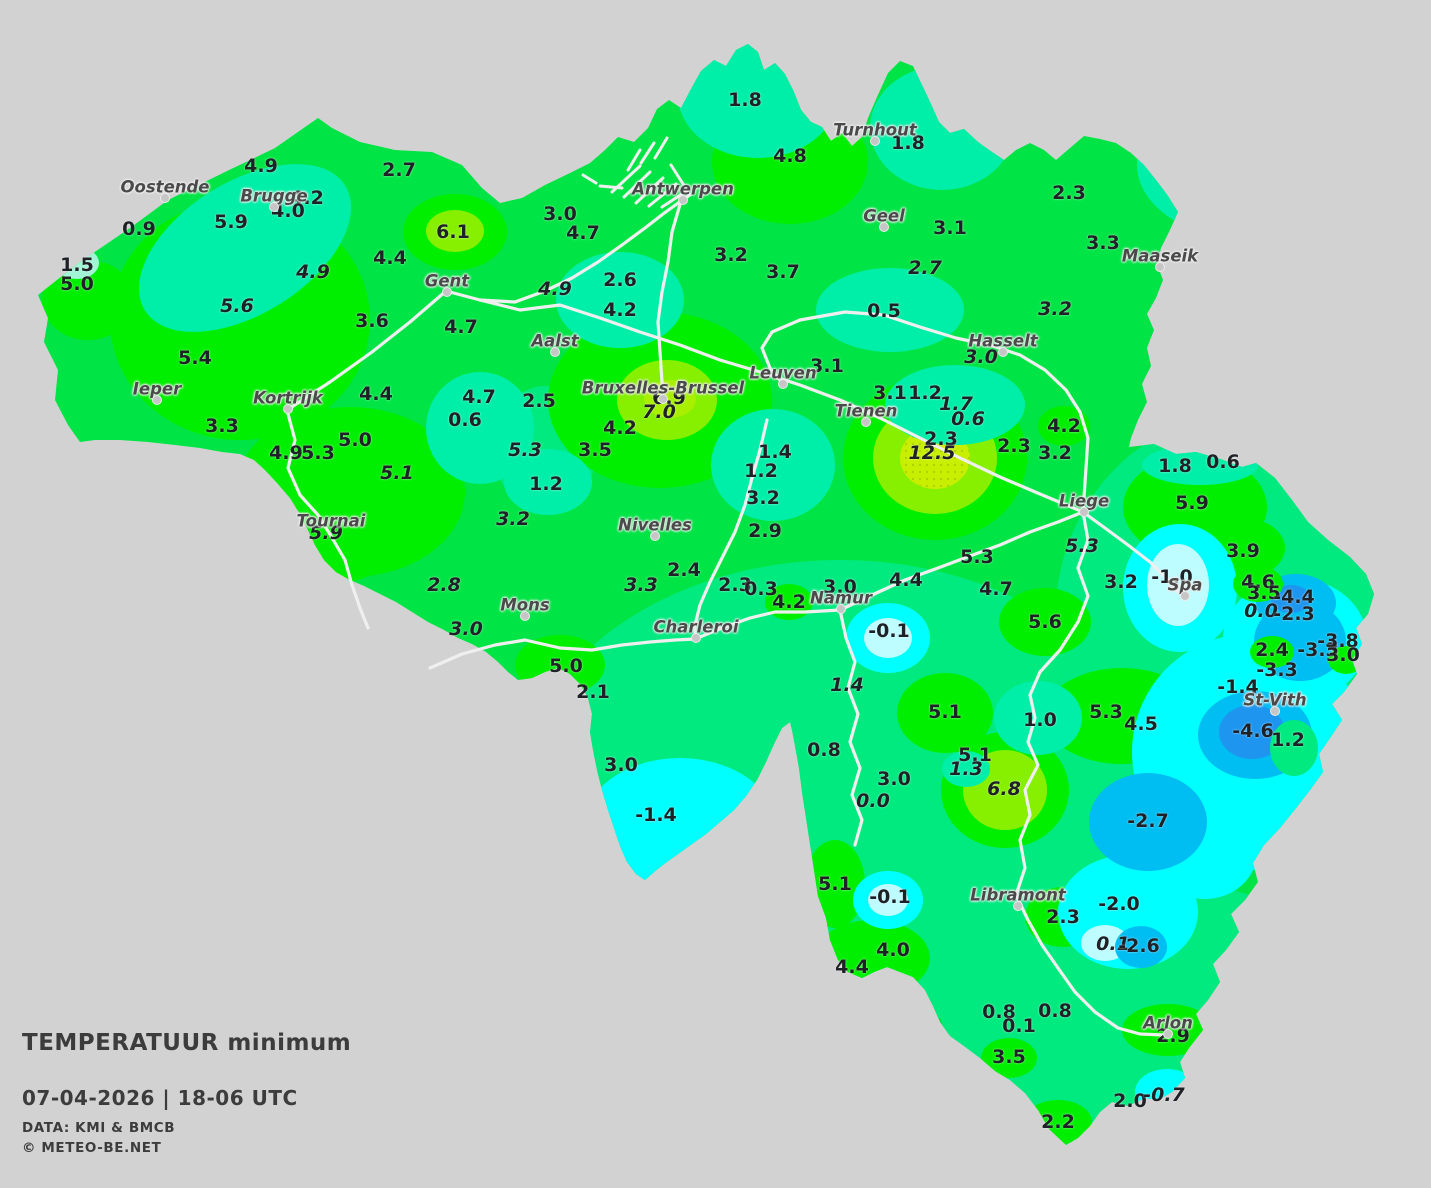 Image resolution: width=1431 pixels, height=1188 pixels. Describe the element at coordinates (1275, 700) in the screenshot. I see `city-label: St-Vith` at that location.